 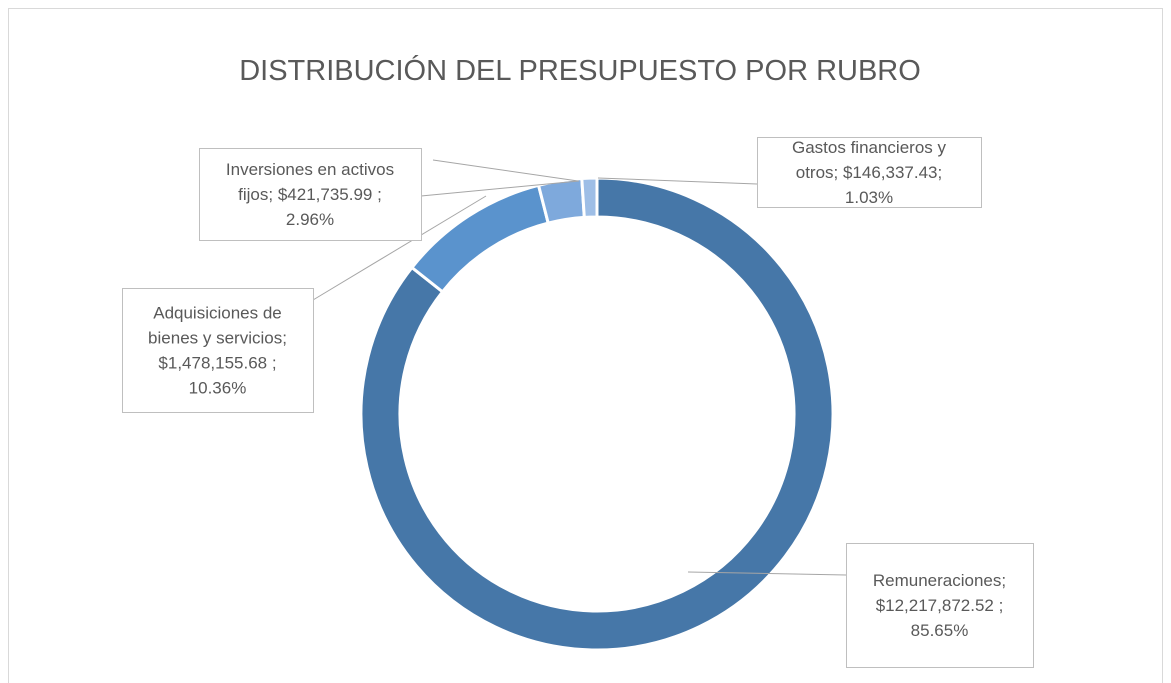 I want to click on data-label: 2.96%, so click(x=310, y=219).